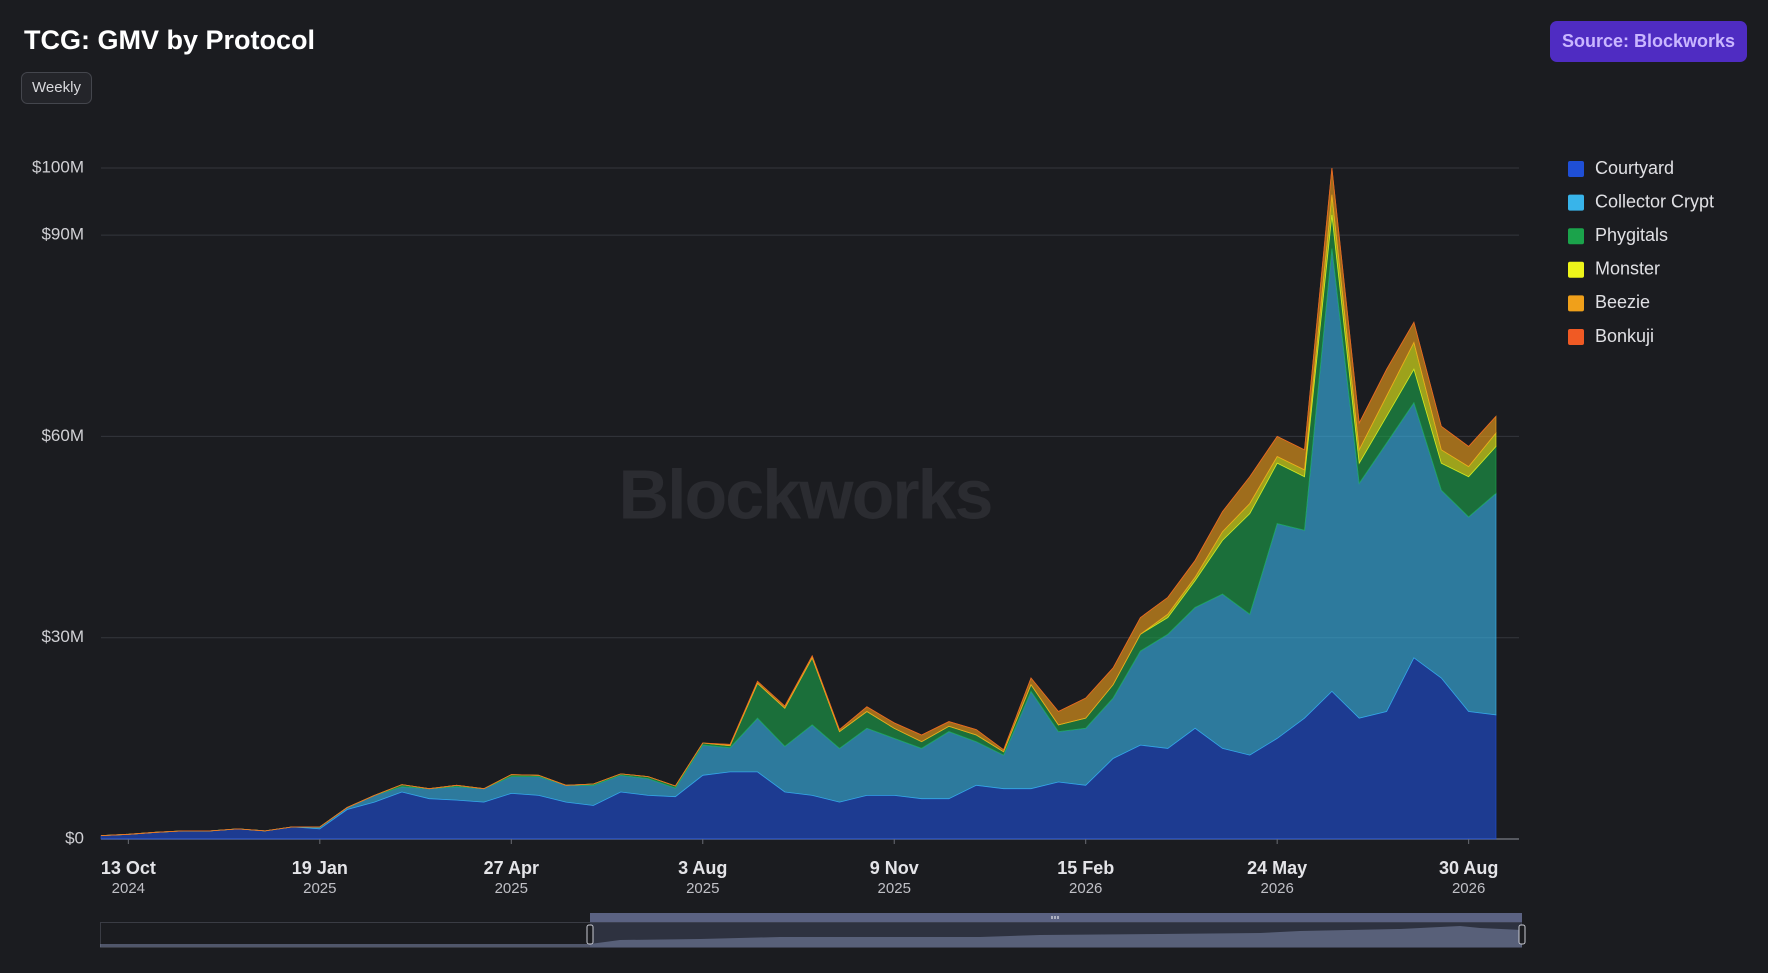 This screenshot has width=1768, height=973. What do you see at coordinates (1634, 168) in the screenshot?
I see `legend-label: Courtyard` at bounding box center [1634, 168].